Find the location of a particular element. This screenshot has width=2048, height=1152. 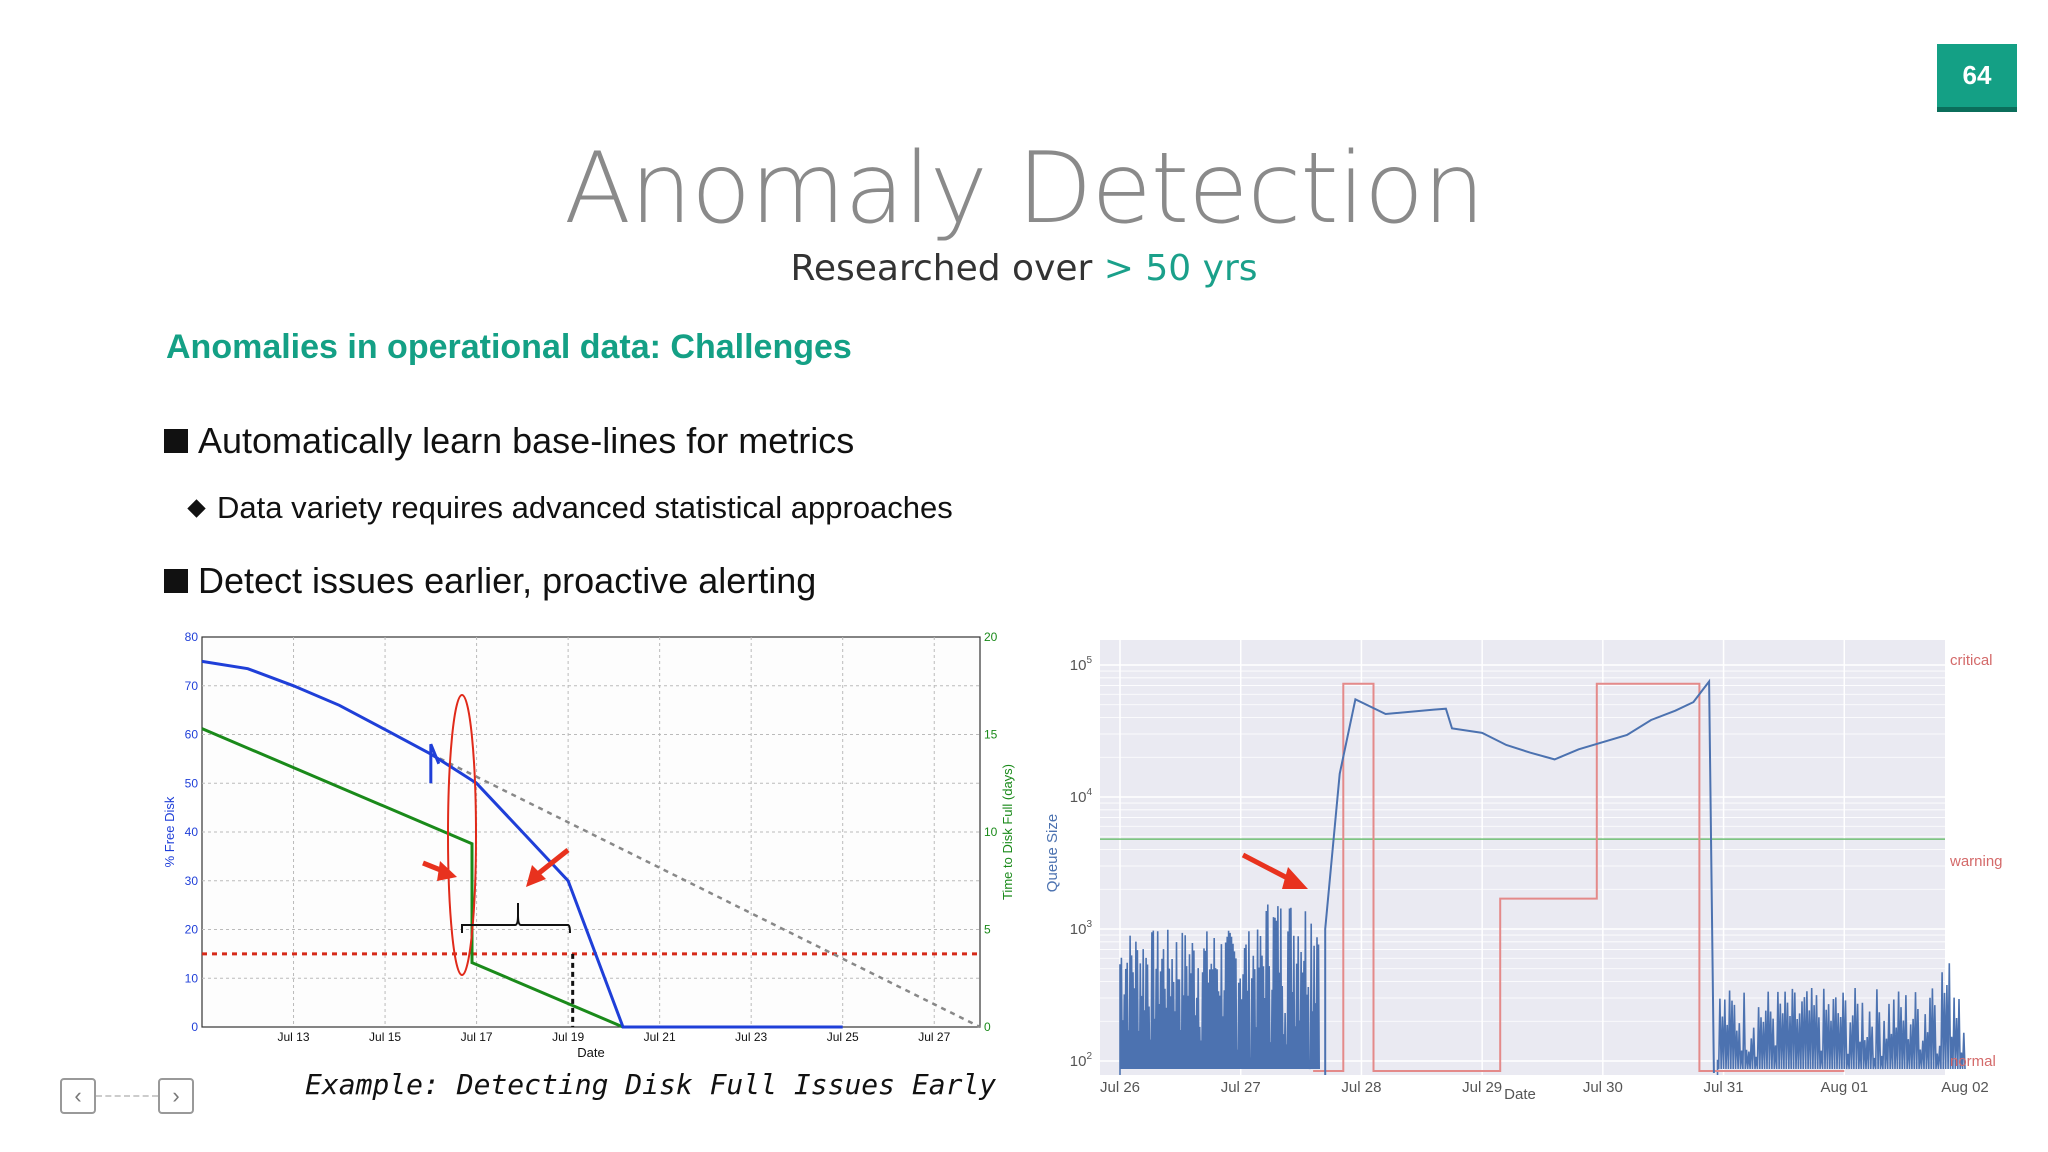

x-tick-label: Jul 30 is located at coordinates (1603, 1087).